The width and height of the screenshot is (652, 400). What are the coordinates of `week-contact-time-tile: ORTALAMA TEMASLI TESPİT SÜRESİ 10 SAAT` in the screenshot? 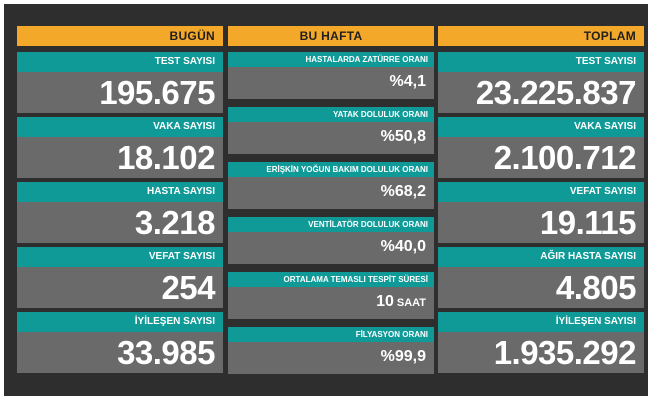 It's located at (331, 295).